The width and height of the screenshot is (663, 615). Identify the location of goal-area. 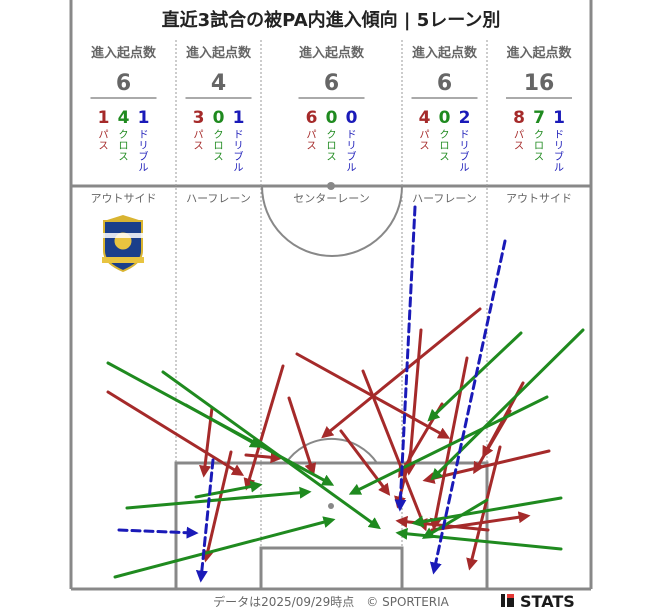
(331, 567).